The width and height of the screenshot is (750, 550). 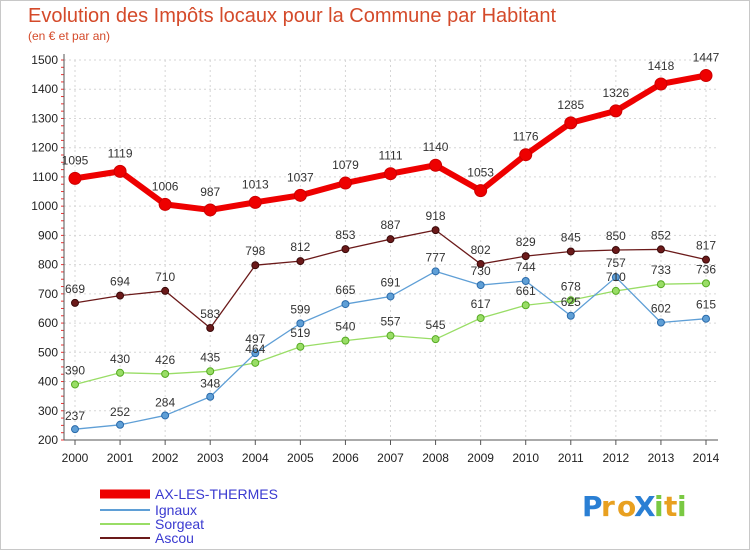 I want to click on point-ax-les-thermes-2000, so click(x=75, y=178).